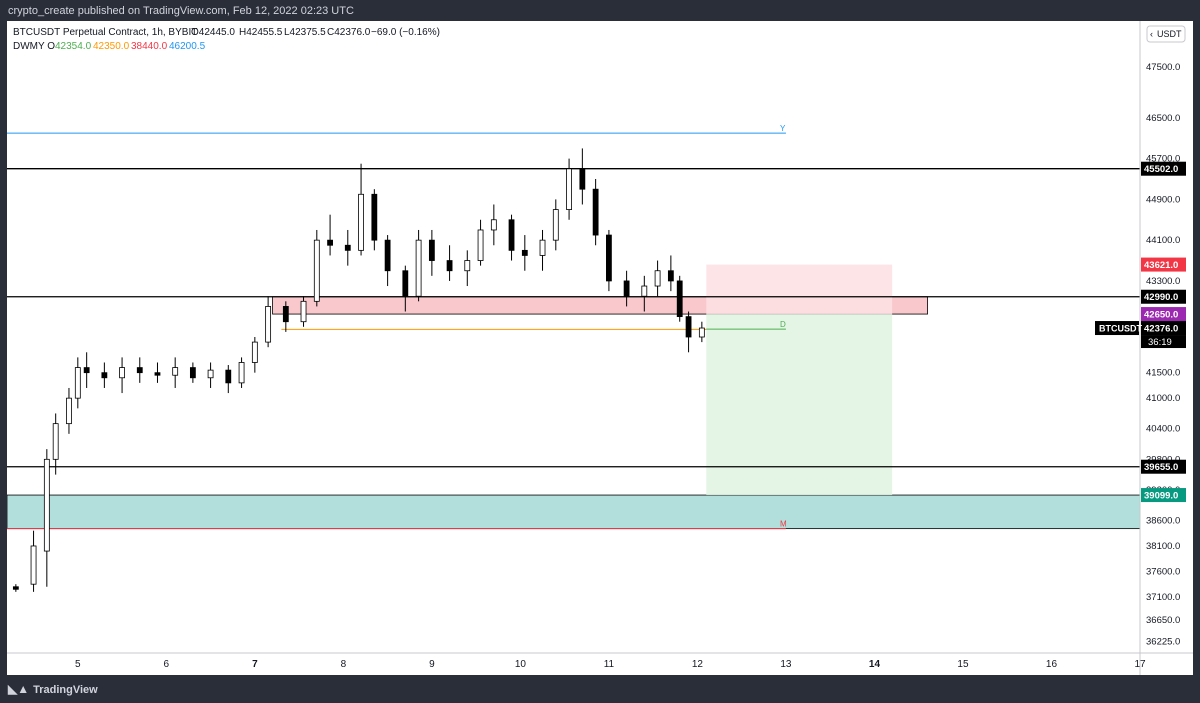 This screenshot has width=1200, height=703. I want to click on pivot-label: D, so click(783, 324).